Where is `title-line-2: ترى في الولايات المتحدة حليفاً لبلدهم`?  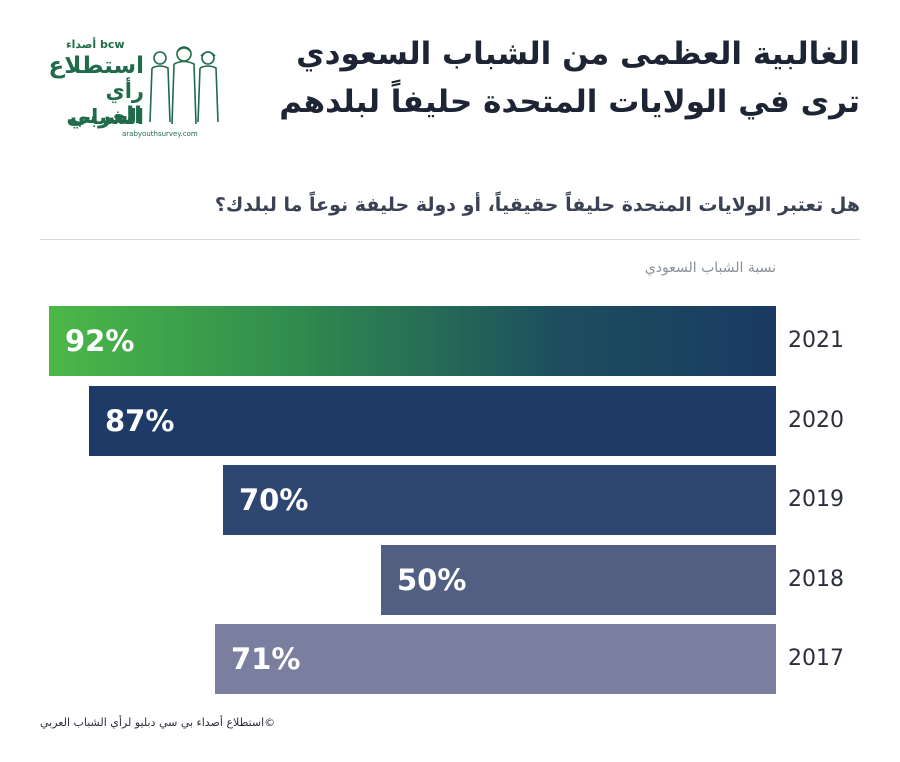 title-line-2: ترى في الولايات المتحدة حليفاً لبلدهم is located at coordinates (569, 102).